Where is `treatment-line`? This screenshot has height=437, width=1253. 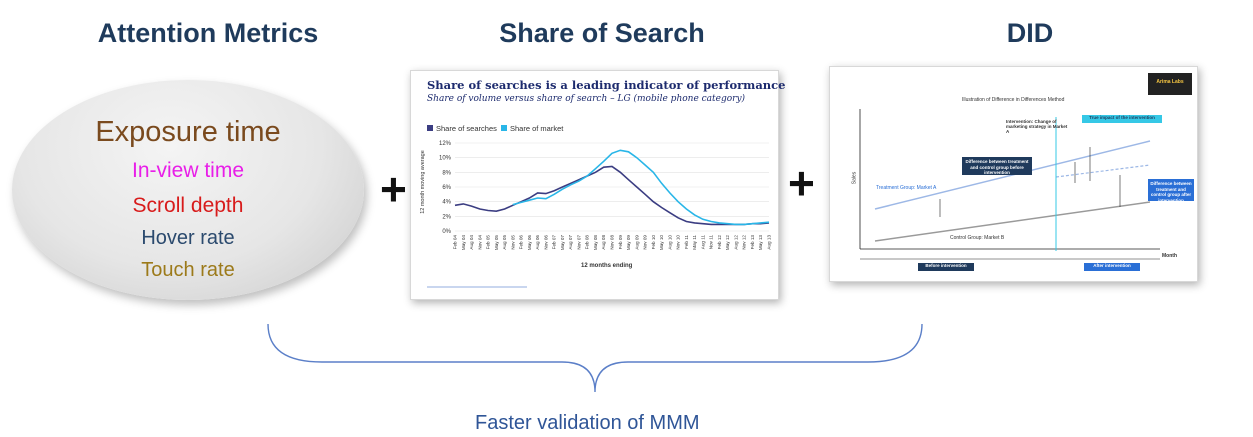
treatment-line is located at coordinates (1012, 175).